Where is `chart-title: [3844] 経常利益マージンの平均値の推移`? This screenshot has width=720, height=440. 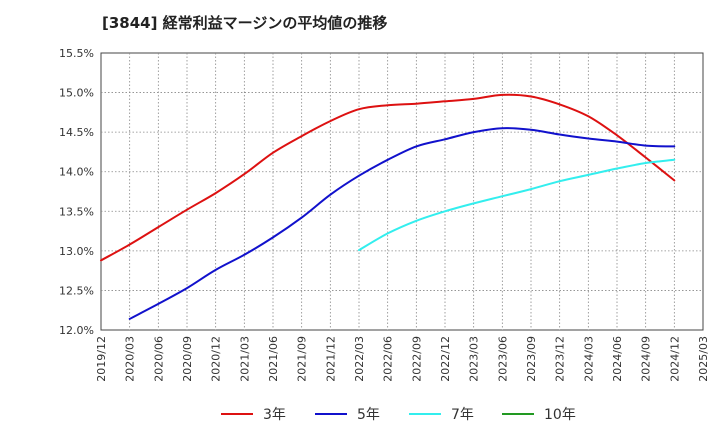 chart-title: [3844] 経常利益マージンの平均値の推移 is located at coordinates (245, 23).